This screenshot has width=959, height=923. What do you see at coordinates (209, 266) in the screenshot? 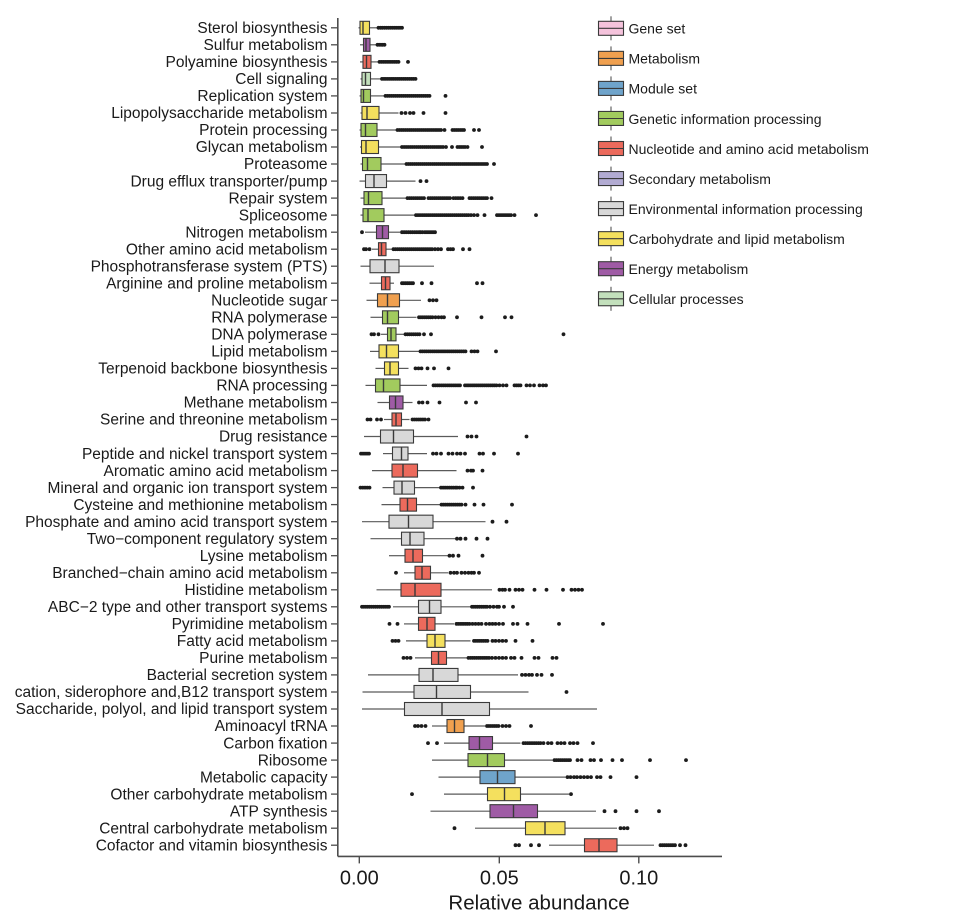
I see `svg-text:Phosphotransferase system (PTS: Phosphotransferase system (PTS)` at bounding box center [209, 266].